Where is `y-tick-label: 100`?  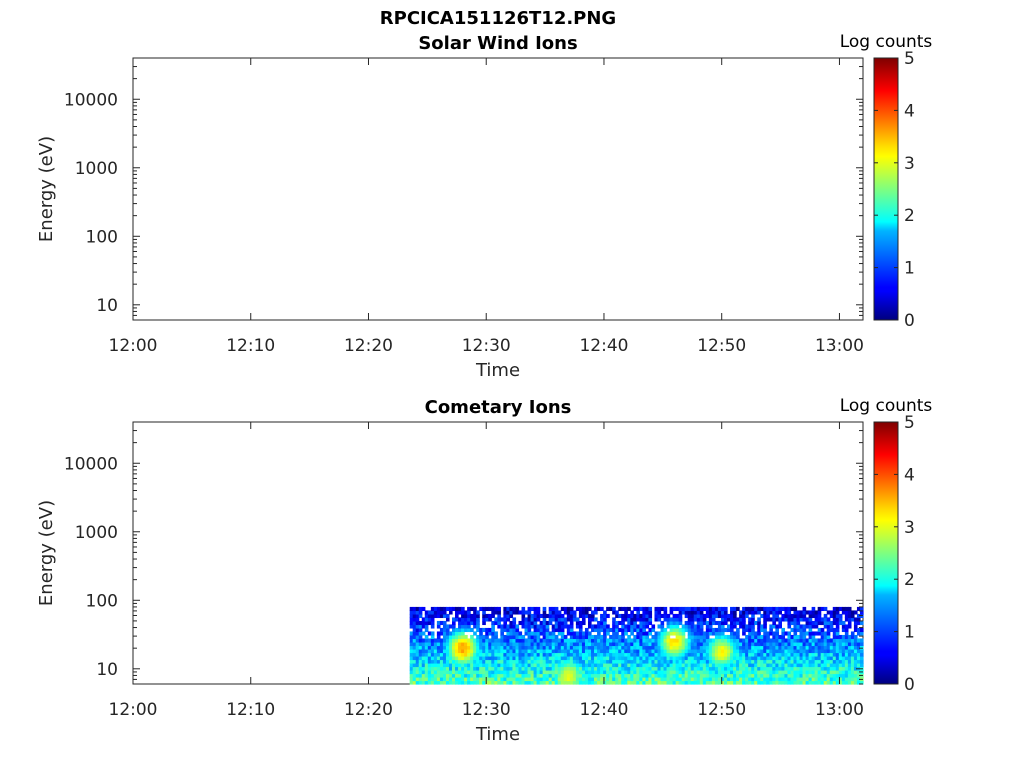 y-tick-label: 100 is located at coordinates (102, 601).